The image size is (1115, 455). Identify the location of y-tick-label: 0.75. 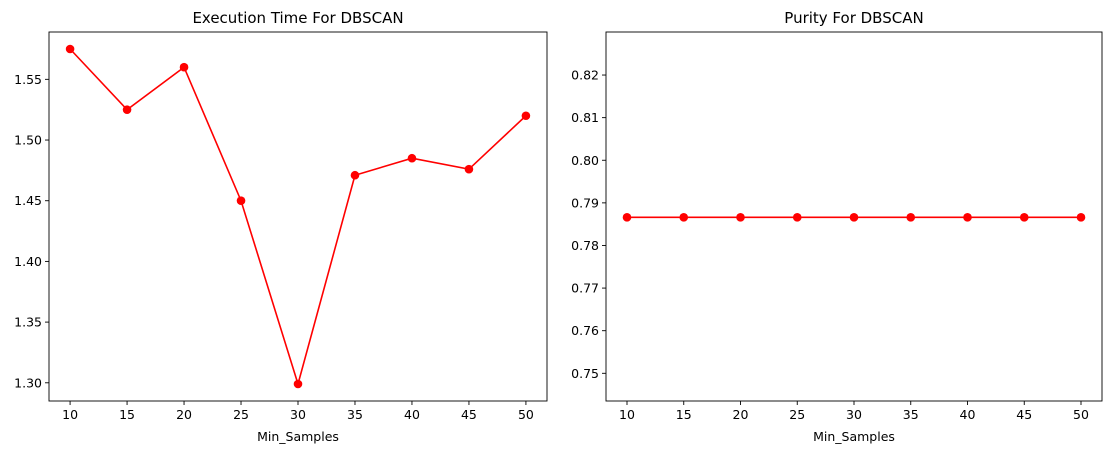
(585, 373).